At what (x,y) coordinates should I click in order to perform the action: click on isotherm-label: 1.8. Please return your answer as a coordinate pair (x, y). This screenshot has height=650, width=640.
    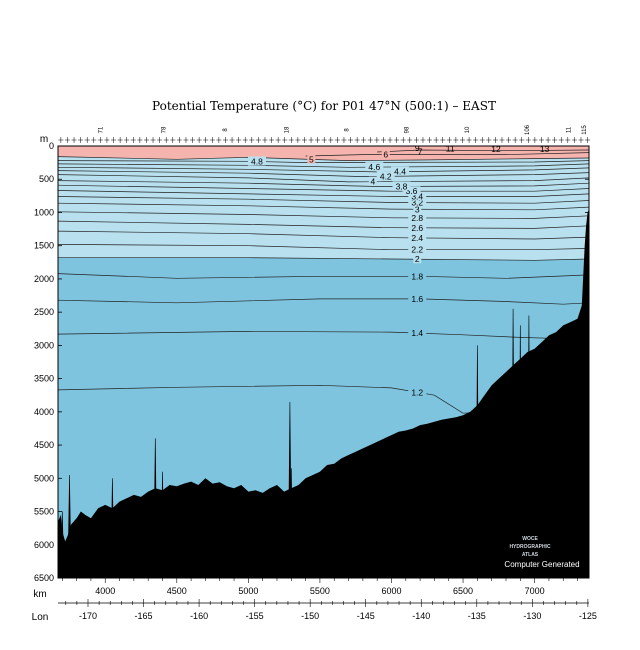
    Looking at the image, I should click on (417, 276).